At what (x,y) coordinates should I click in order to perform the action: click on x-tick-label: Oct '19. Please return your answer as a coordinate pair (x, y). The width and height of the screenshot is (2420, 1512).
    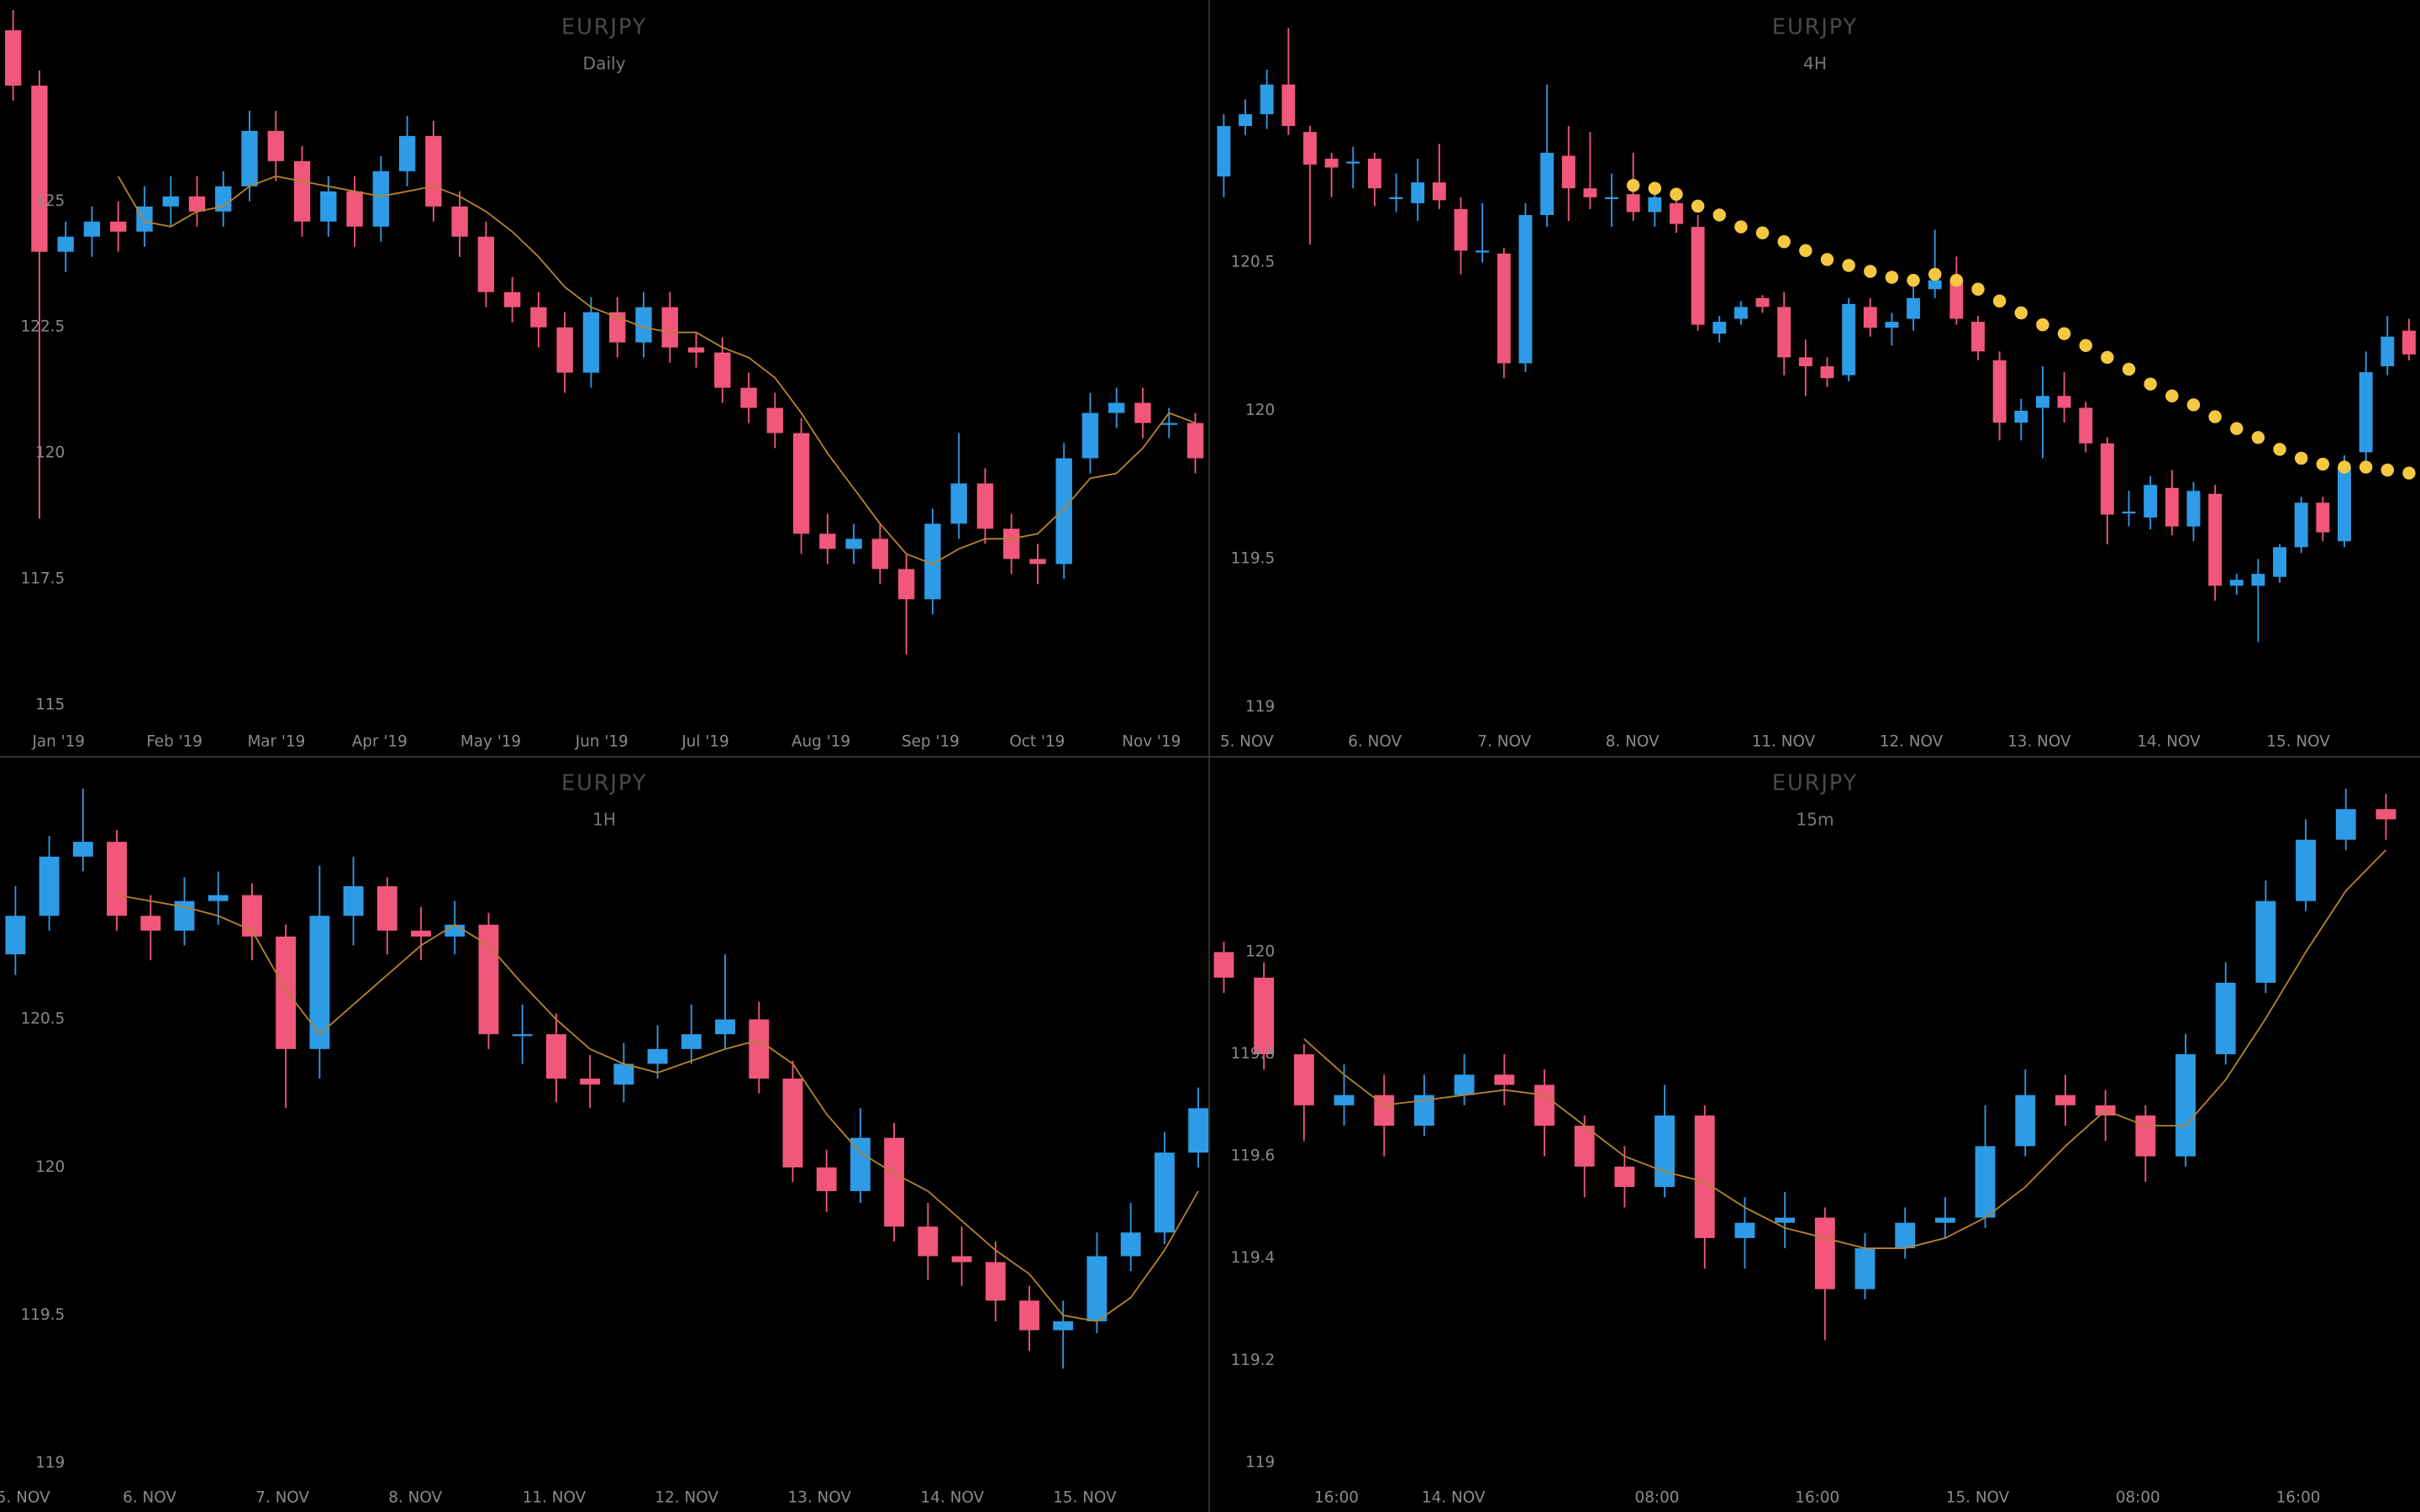
    Looking at the image, I should click on (1037, 741).